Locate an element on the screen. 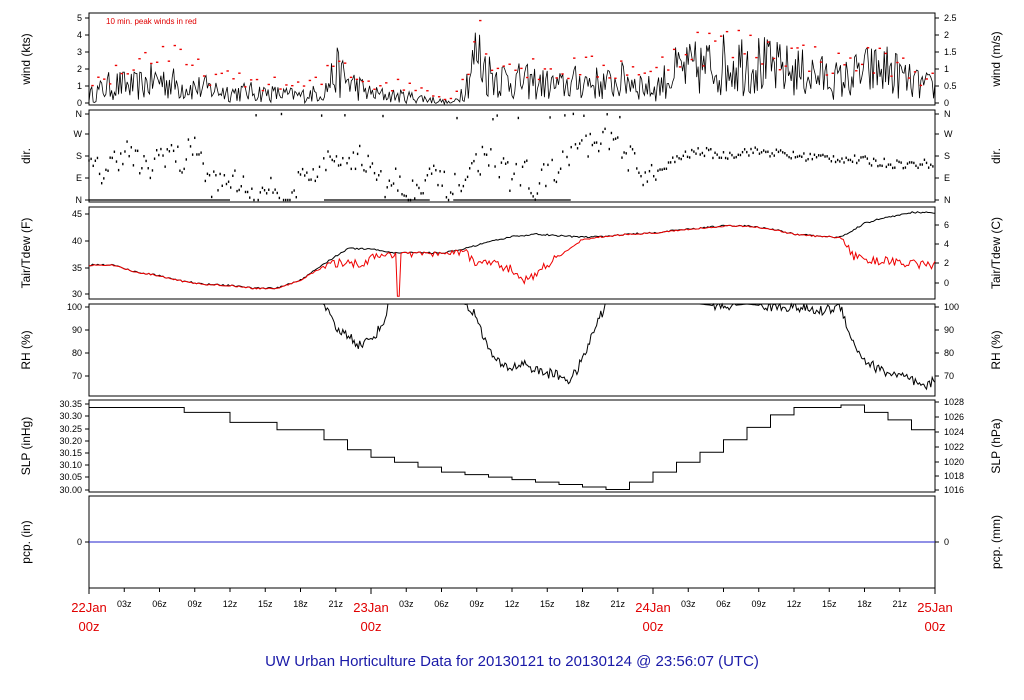 This screenshot has height=700, width=1024. dir-tick-label-right: S is located at coordinates (947, 156).